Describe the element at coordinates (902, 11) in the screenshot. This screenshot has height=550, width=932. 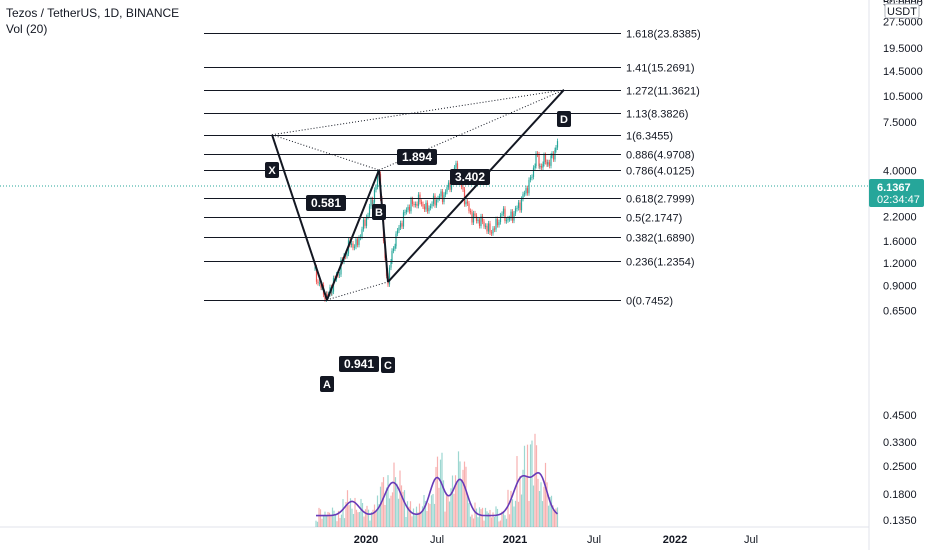
I see `currency-box` at that location.